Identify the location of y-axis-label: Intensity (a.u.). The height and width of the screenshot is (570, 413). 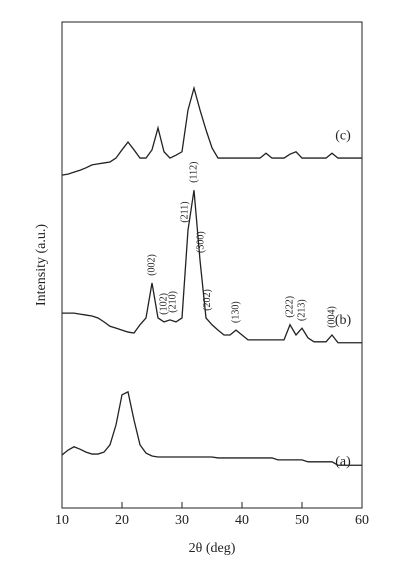
(41, 265).